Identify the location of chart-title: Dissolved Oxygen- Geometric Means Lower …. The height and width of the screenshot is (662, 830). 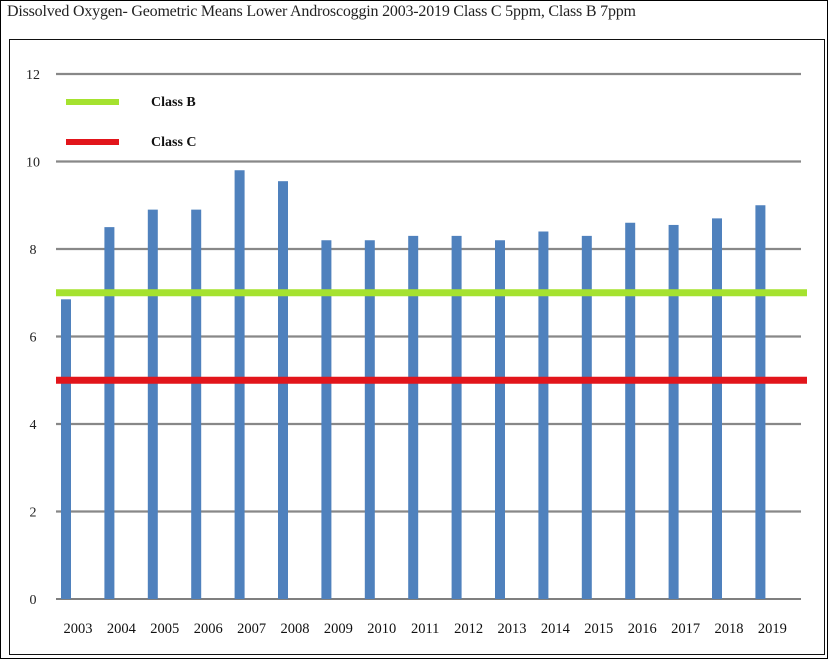
(321, 11).